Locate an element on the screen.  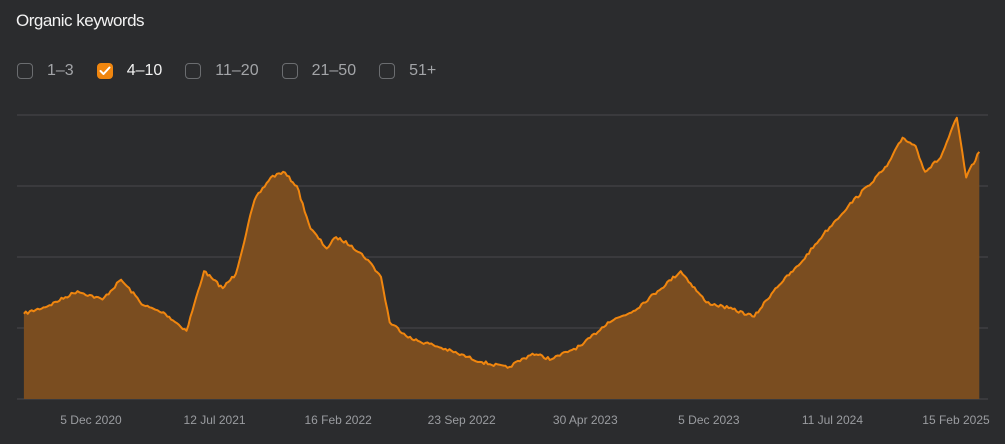
x-tick-label: 23 Sep 2022 is located at coordinates (462, 420).